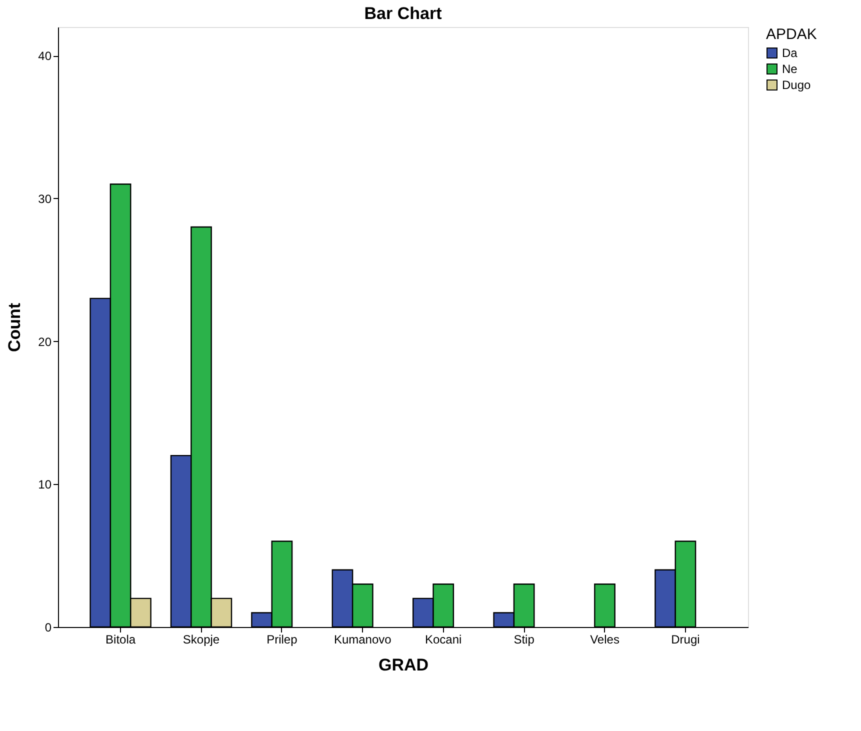 This screenshot has width=861, height=731. What do you see at coordinates (201, 639) in the screenshot?
I see `x-tick-label: Skopje` at bounding box center [201, 639].